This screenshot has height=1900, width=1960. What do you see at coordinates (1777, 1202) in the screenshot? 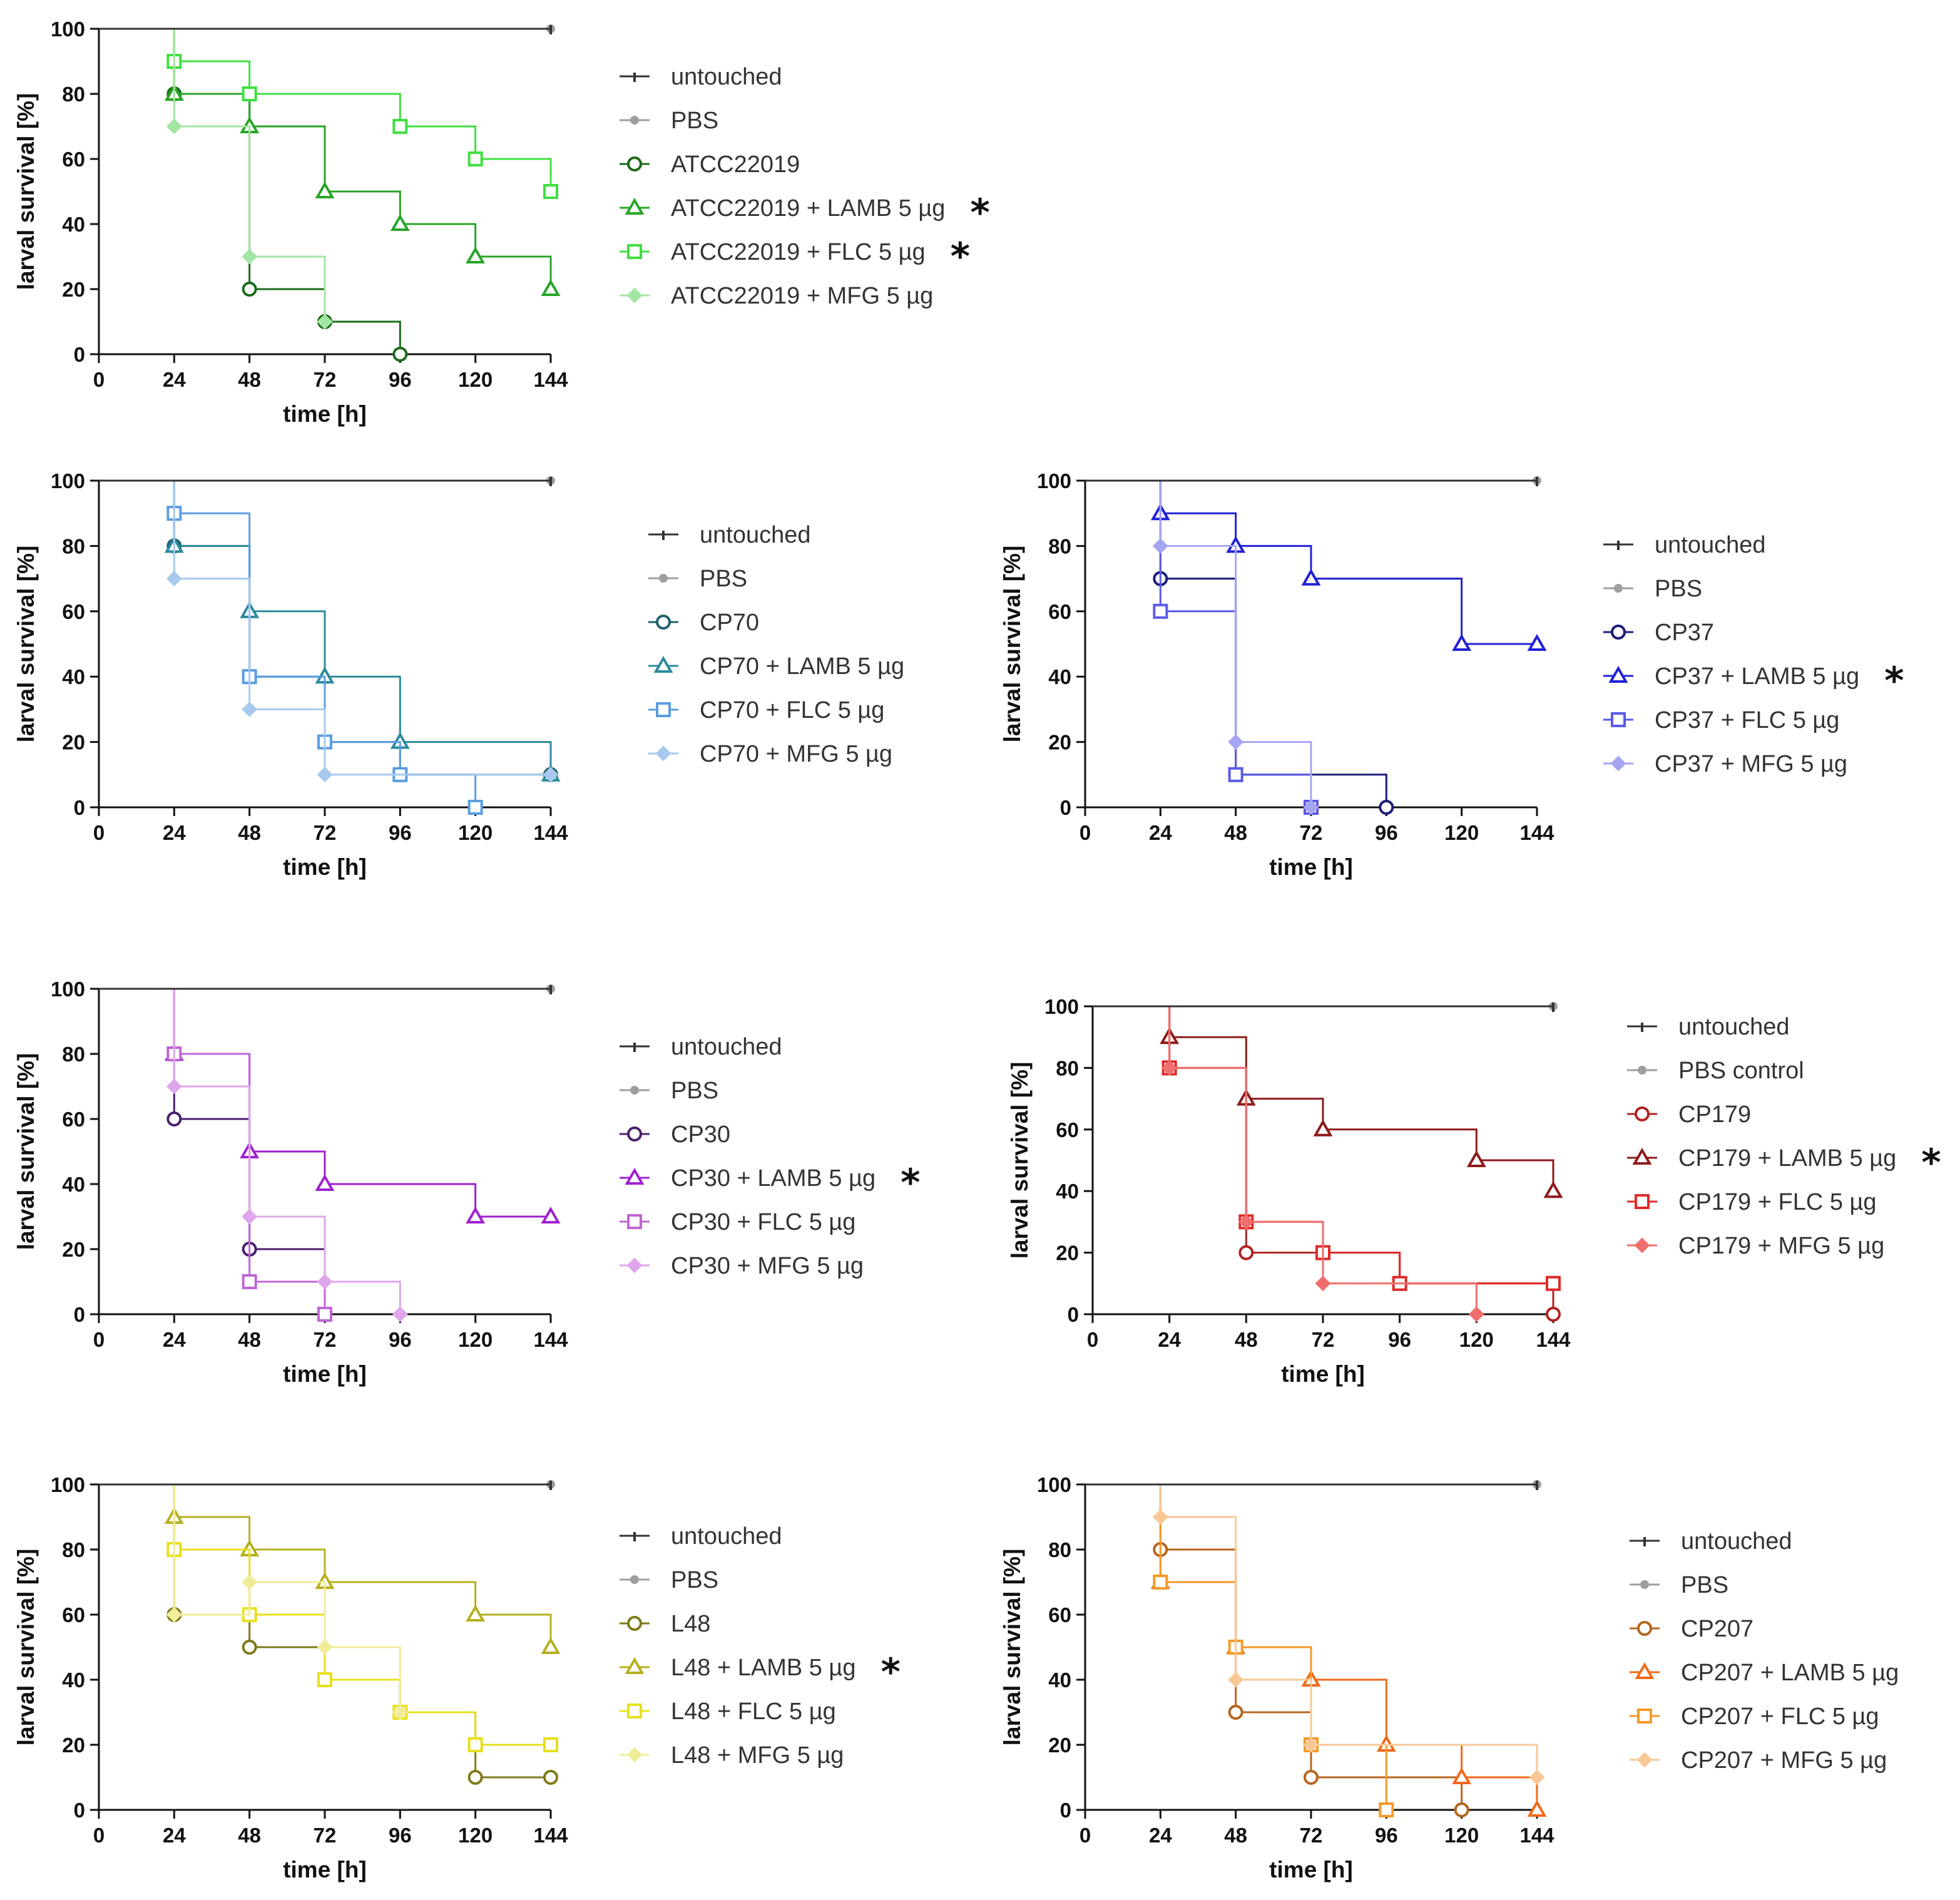
I see `legend-label: CP179 + FLC 5 µg` at bounding box center [1777, 1202].